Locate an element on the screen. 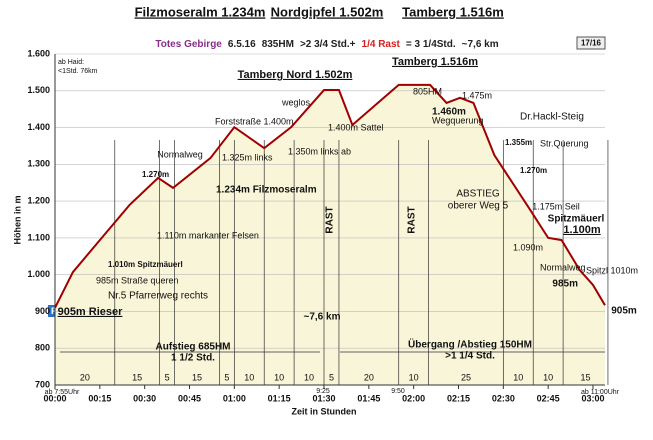  annotation: Dr.Hackl-Steig is located at coordinates (552, 117).